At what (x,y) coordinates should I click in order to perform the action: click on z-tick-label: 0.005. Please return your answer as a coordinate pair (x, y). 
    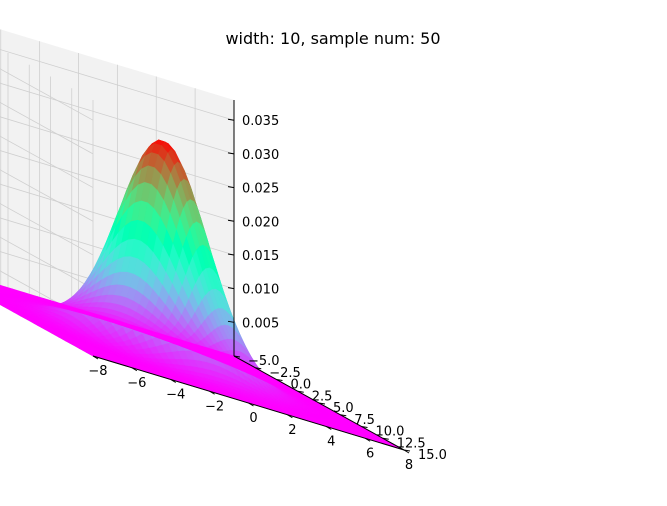
    Looking at the image, I should click on (260, 323).